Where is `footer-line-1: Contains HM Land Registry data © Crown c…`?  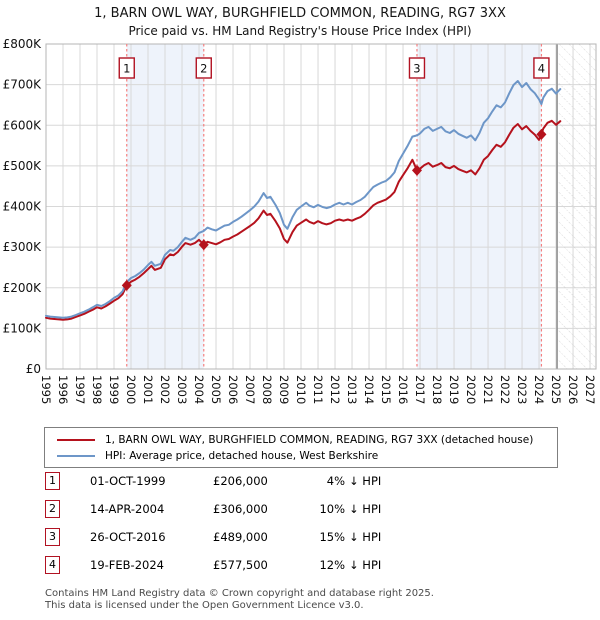 footer-line-1: Contains HM Land Registry data © Crown c… is located at coordinates (239, 593).